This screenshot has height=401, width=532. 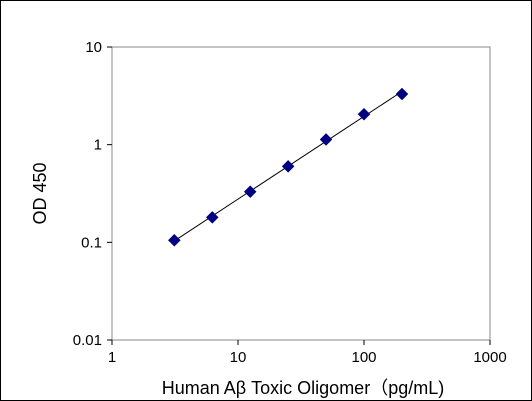 What do you see at coordinates (91, 242) in the screenshot?
I see `y-tick-label: 0.1` at bounding box center [91, 242].